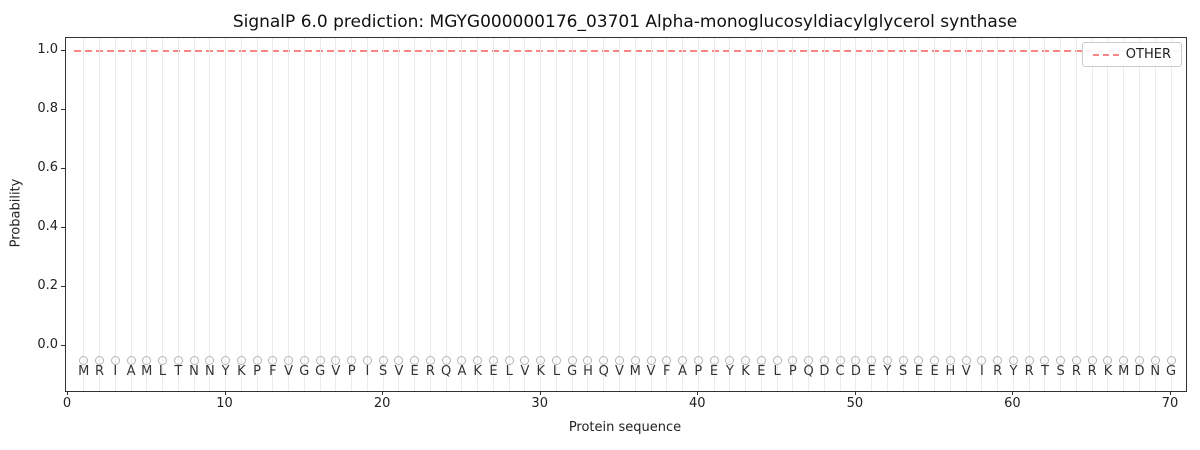 The height and width of the screenshot is (450, 1200). What do you see at coordinates (47, 108) in the screenshot?
I see `y-tick-label: 0.8` at bounding box center [47, 108].